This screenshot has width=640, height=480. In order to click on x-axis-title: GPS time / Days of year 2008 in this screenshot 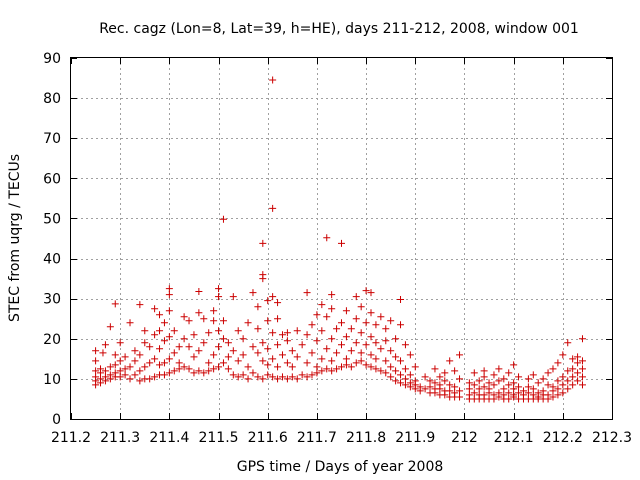, I will do `click(340, 467)`.